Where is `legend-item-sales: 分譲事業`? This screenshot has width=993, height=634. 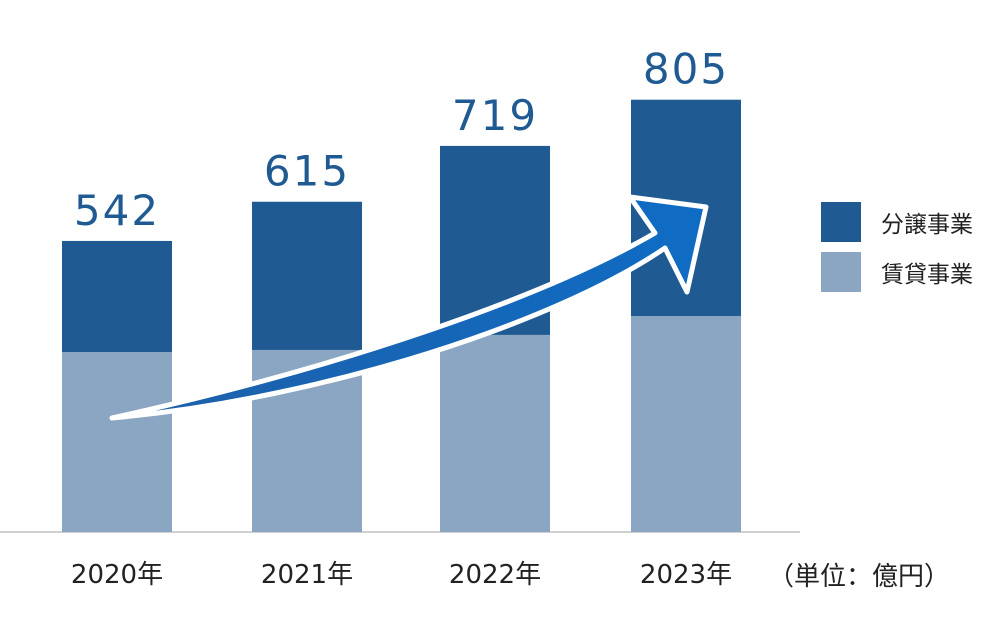 legend-item-sales: 分譲事業 is located at coordinates (897, 222).